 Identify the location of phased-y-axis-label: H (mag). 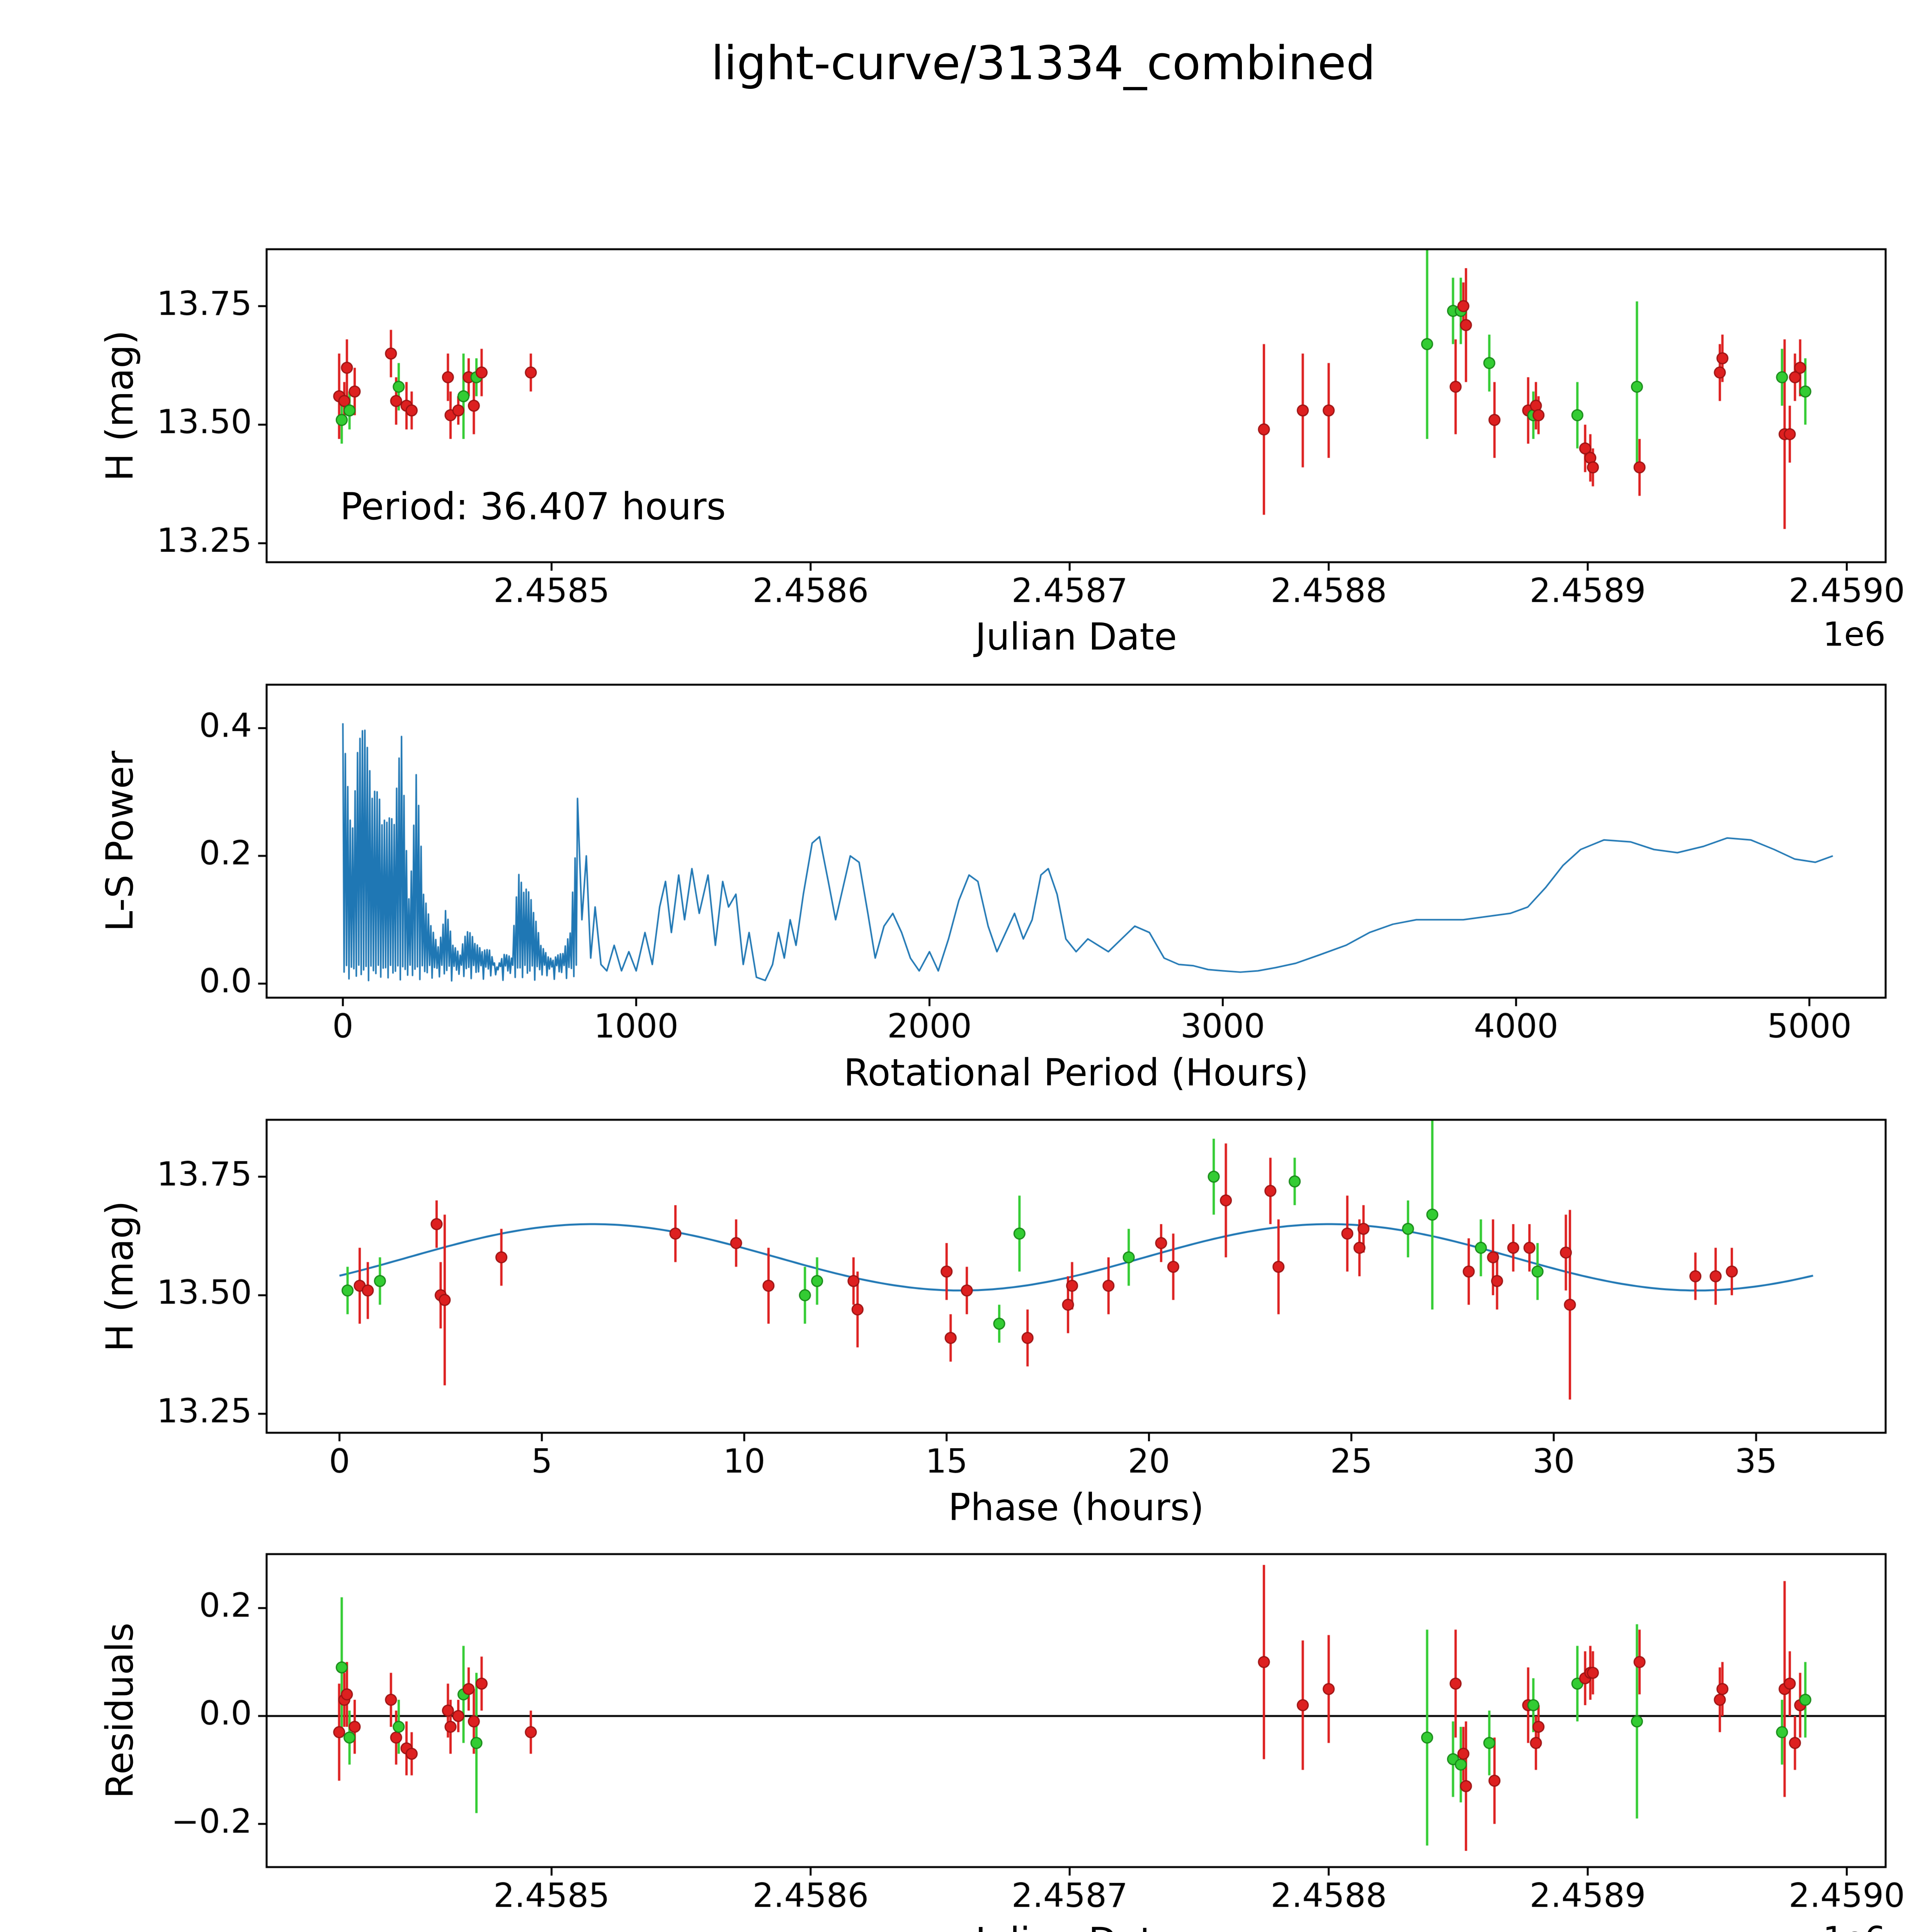
(120, 1276).